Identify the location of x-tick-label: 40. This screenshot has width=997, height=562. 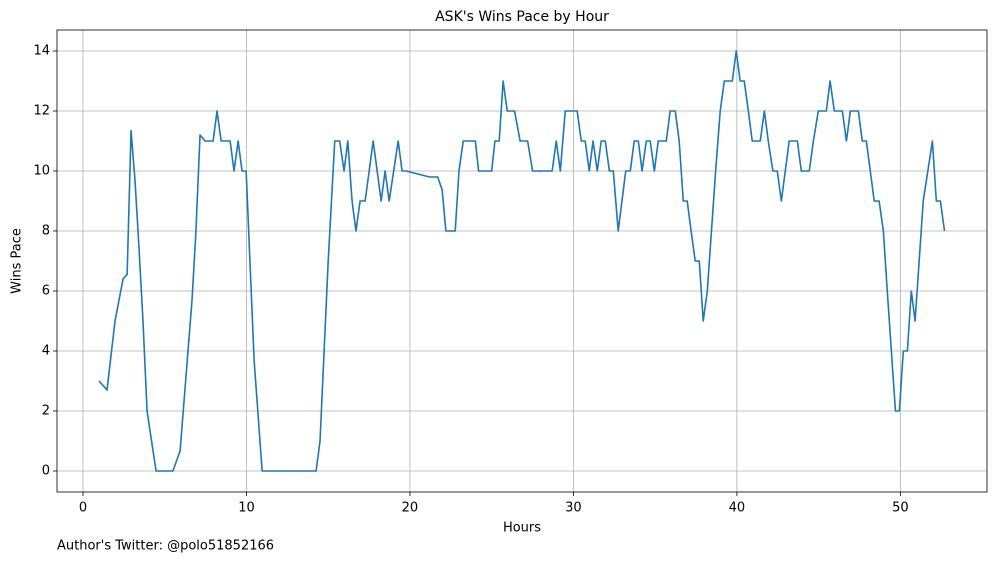
(737, 508).